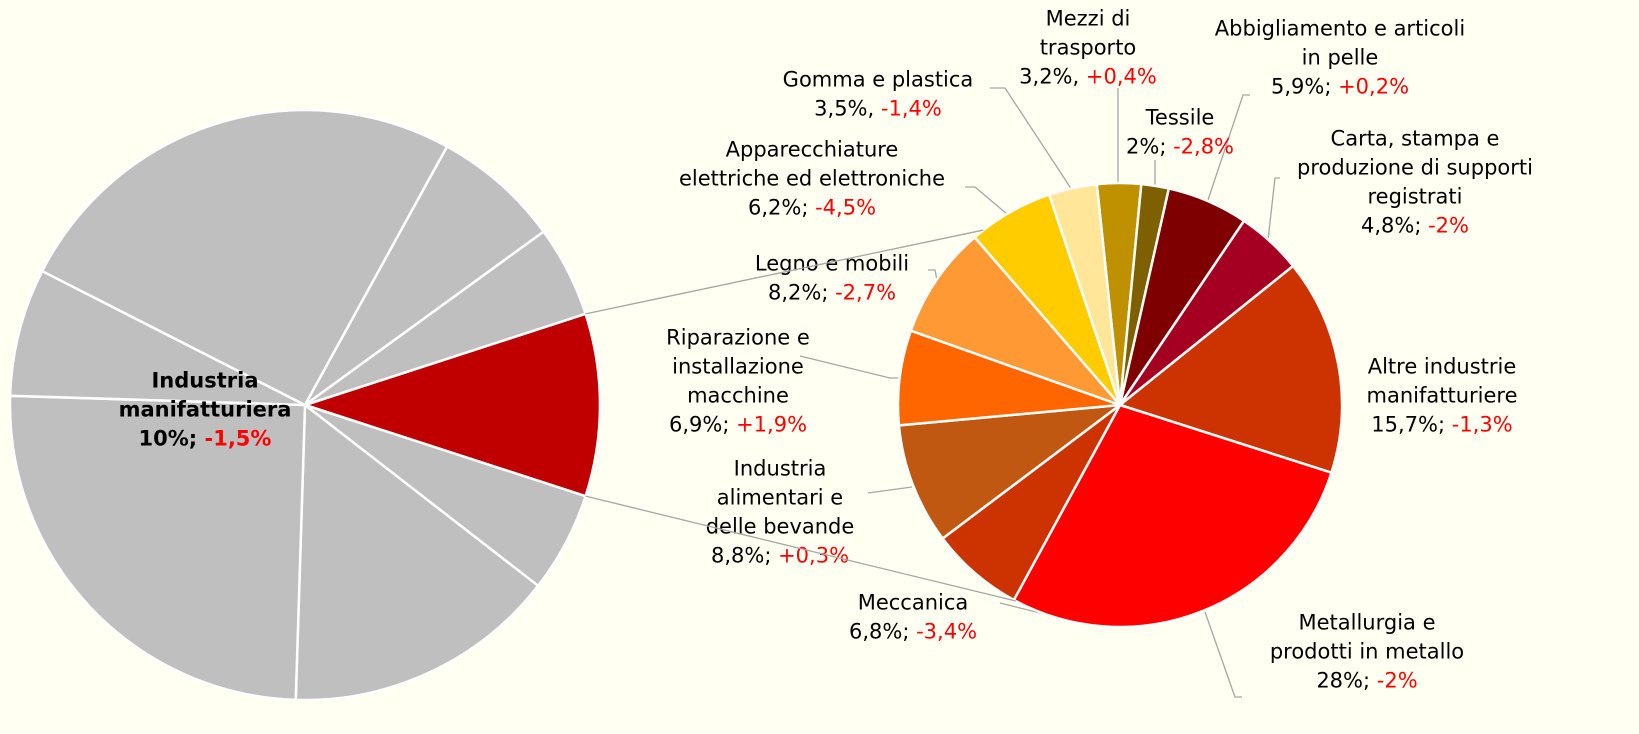  Describe the element at coordinates (1121, 76) in the screenshot. I see `change-label: +0,4%` at that location.